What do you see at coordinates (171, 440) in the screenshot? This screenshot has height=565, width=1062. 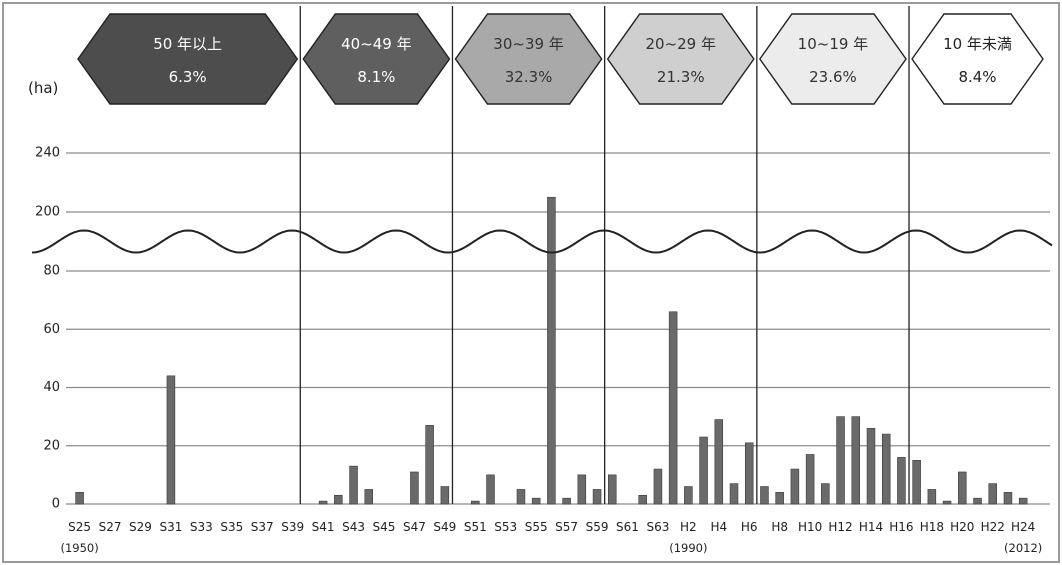 I see `bar-S31` at bounding box center [171, 440].